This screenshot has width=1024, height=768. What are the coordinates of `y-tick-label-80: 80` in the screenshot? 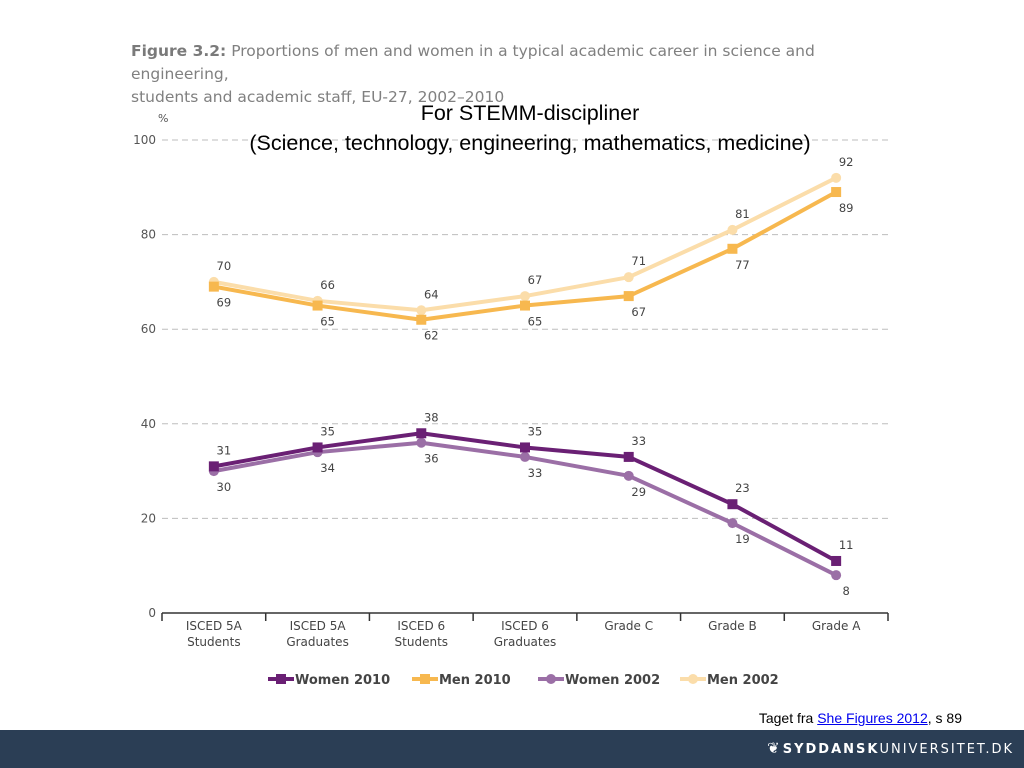 It's located at (148, 235).